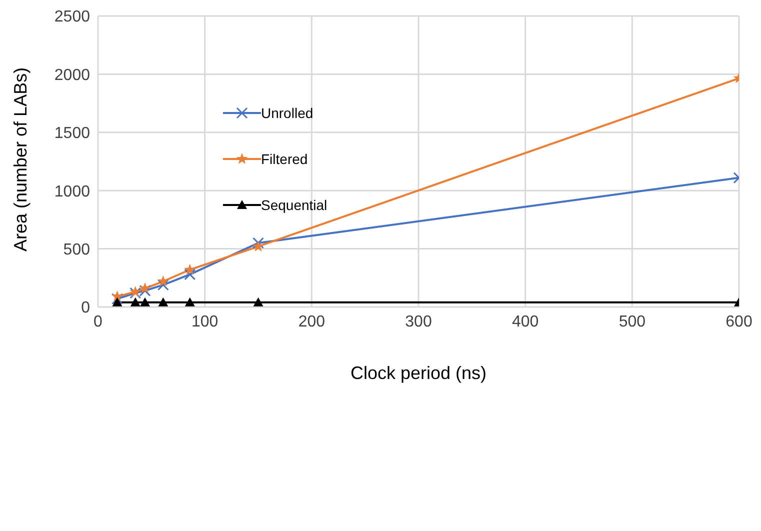 This screenshot has height=531, width=761. I want to click on y-tick-label: 1500, so click(72, 133).